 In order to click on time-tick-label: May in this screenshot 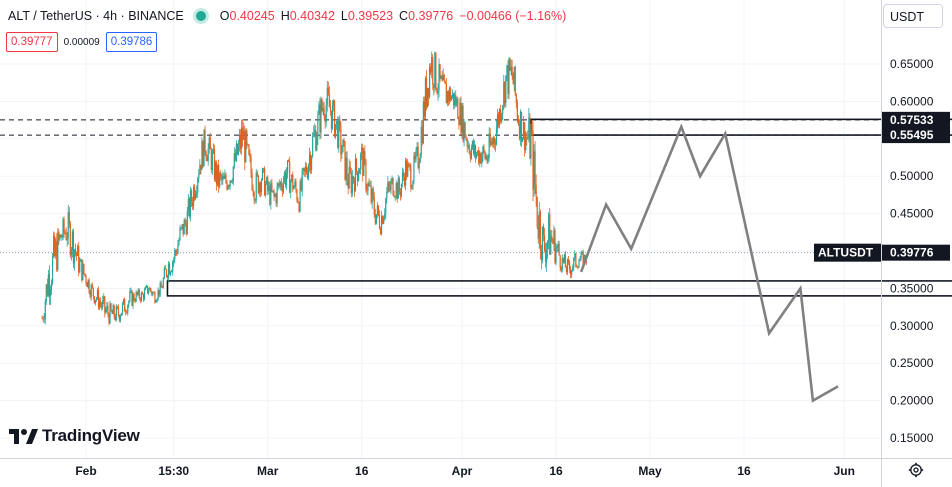, I will do `click(650, 471)`.